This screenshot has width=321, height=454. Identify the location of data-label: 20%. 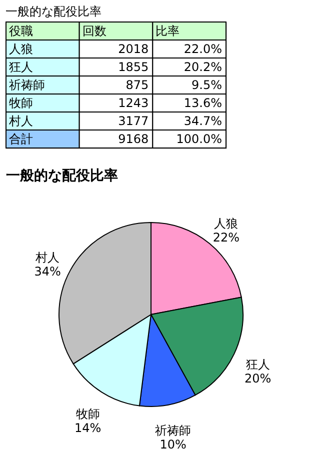
(258, 379).